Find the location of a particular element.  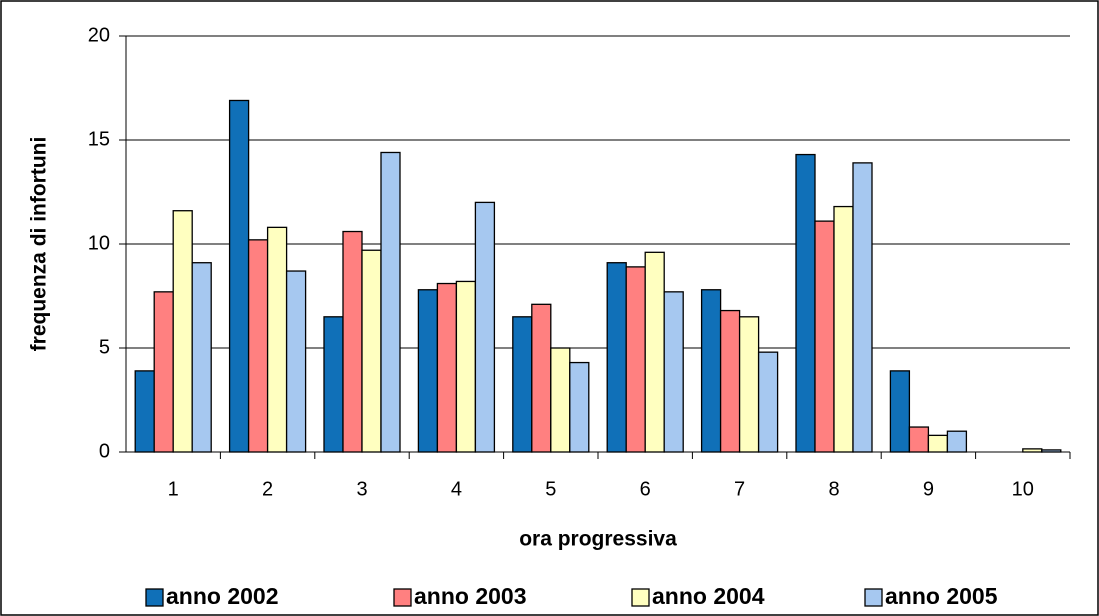

x-tick-label: 9 is located at coordinates (928, 489).